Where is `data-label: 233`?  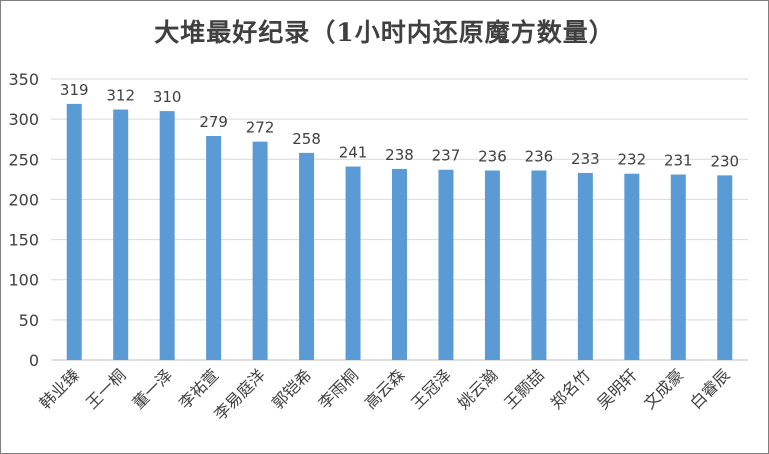
data-label: 233 is located at coordinates (585, 159).